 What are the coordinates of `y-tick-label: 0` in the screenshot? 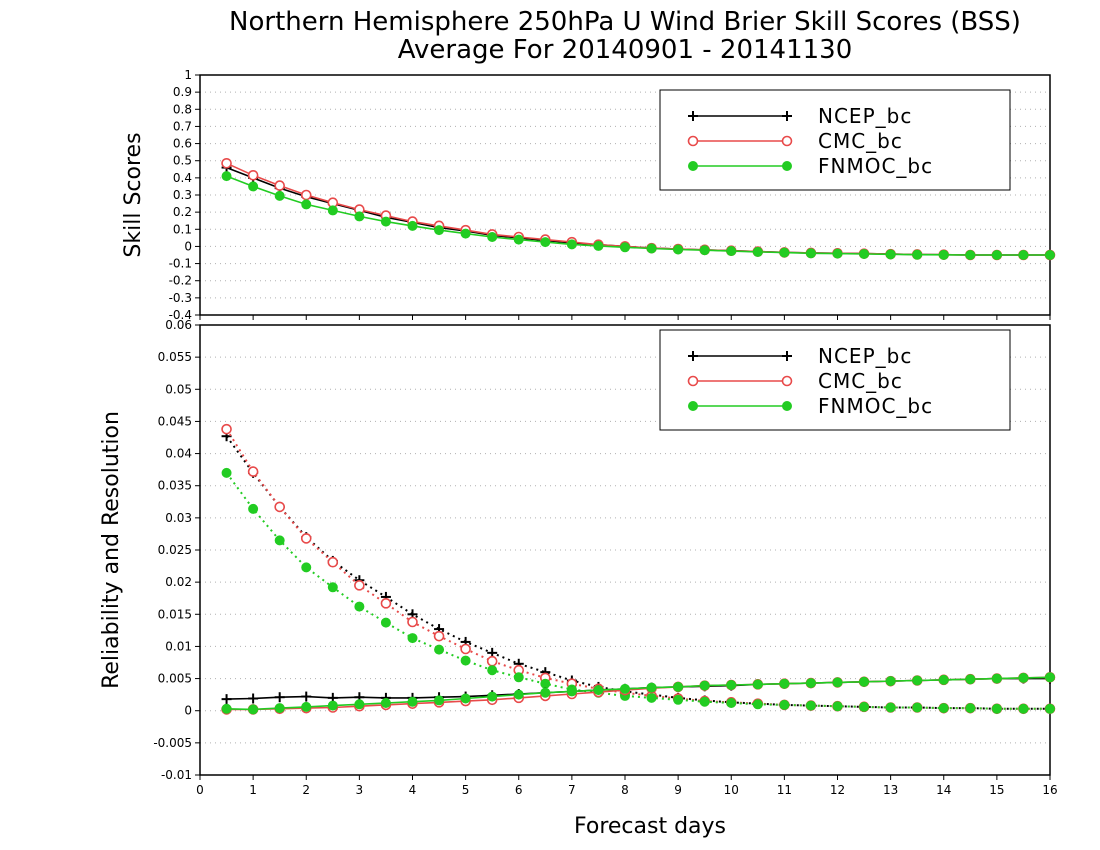 It's located at (188, 711).